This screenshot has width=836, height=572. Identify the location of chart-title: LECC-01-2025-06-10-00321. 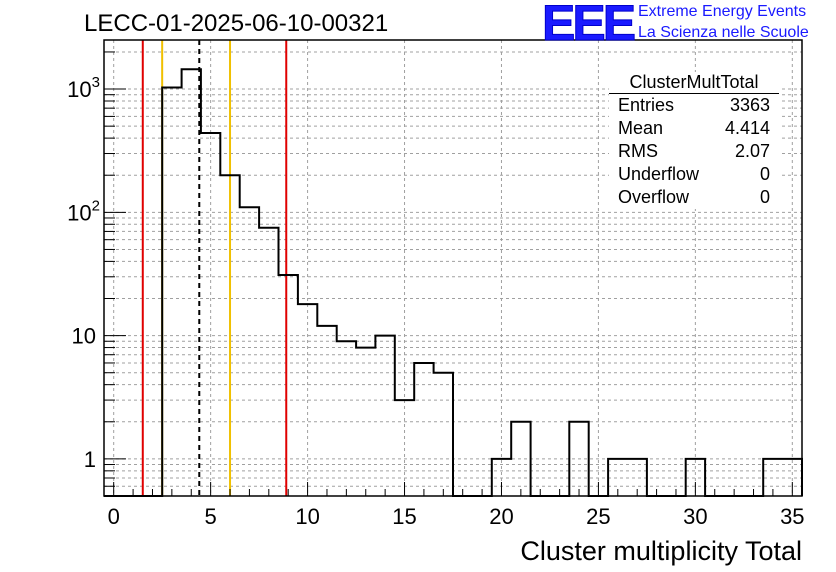
(236, 23).